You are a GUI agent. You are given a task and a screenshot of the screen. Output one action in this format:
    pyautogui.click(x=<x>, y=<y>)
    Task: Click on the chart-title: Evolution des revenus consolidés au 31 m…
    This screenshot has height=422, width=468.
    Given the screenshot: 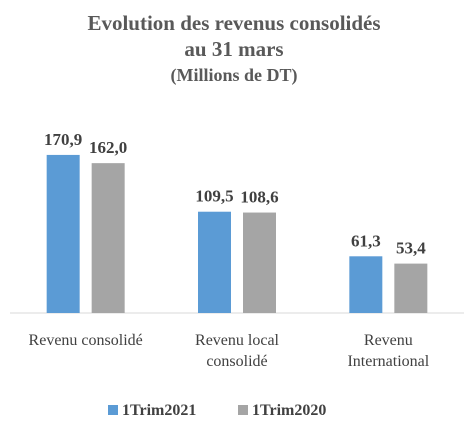 What is the action you would take?
    pyautogui.click(x=234, y=36)
    